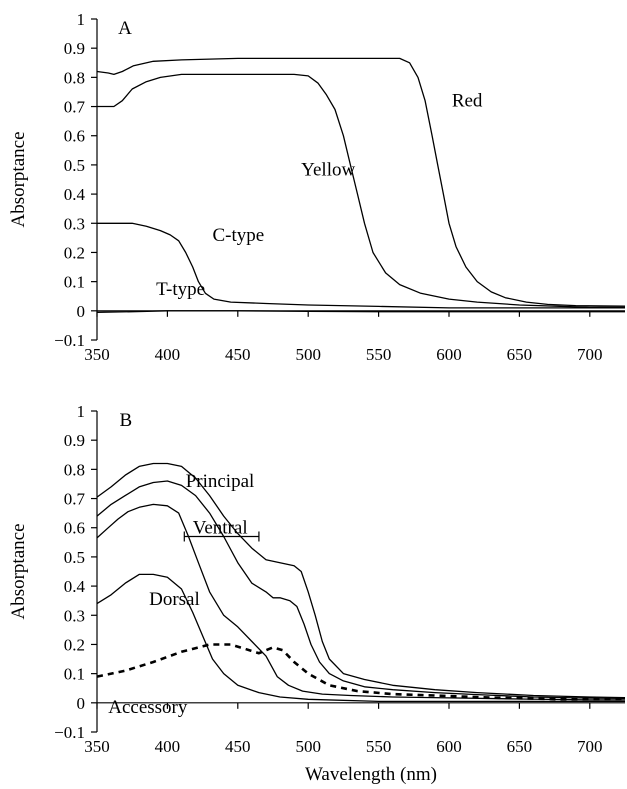 The width and height of the screenshot is (627, 789). Describe the element at coordinates (360, 638) in the screenshot. I see `series-line-accessory` at that location.